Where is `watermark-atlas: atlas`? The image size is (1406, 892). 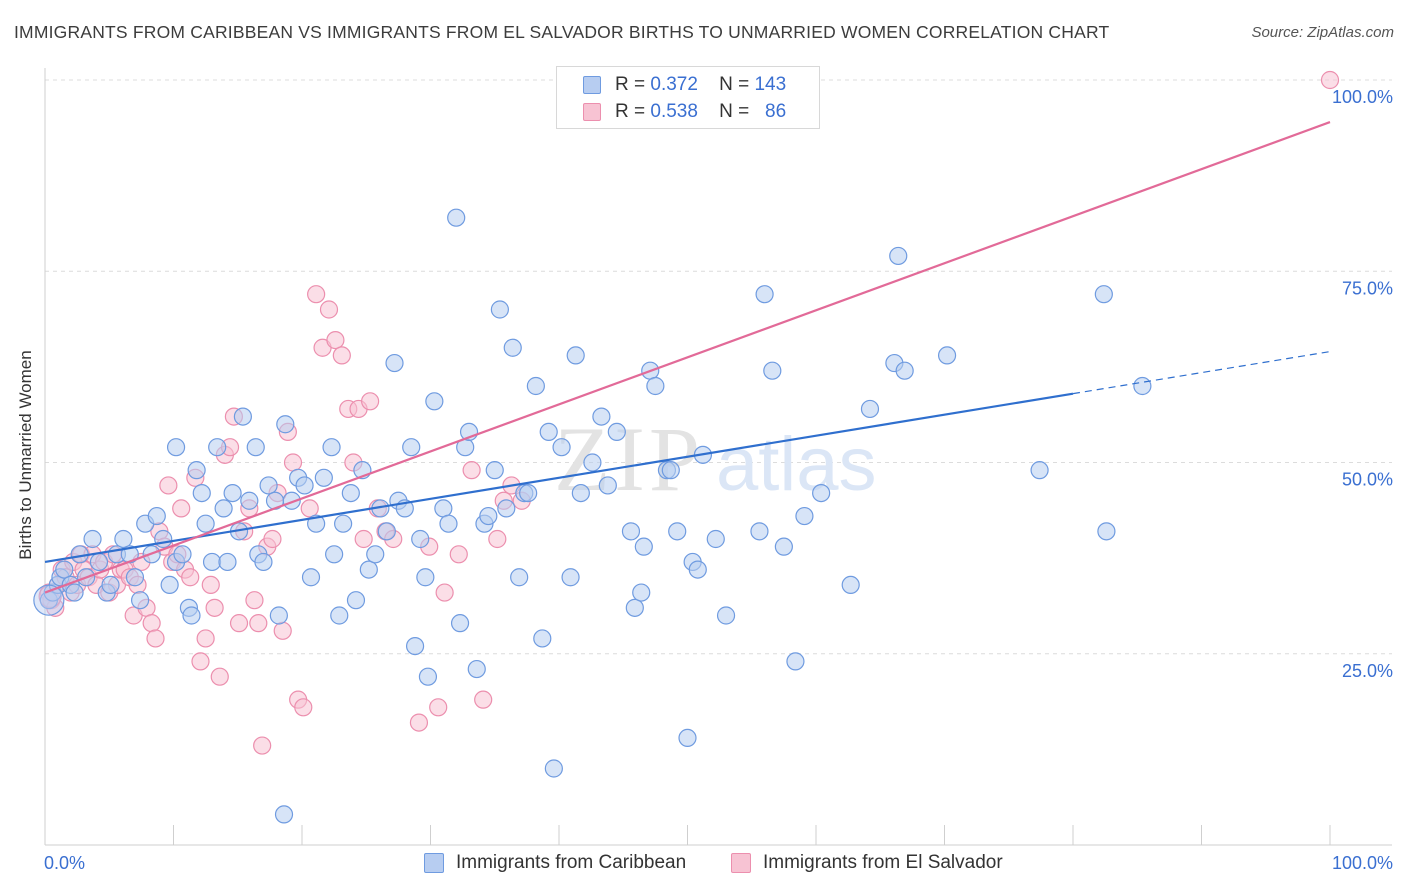
watermark-atlas: atlas is located at coordinates (796, 464).